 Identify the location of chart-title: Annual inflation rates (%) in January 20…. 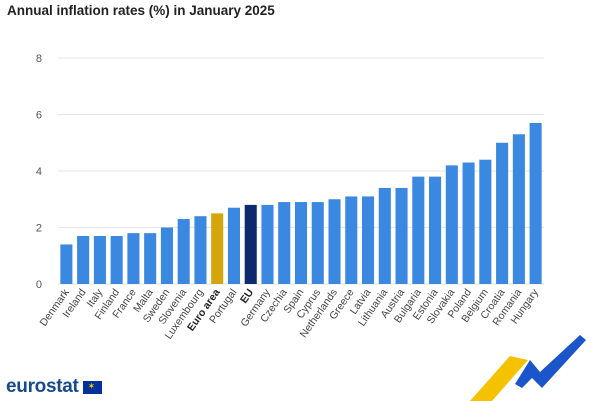
(141, 10).